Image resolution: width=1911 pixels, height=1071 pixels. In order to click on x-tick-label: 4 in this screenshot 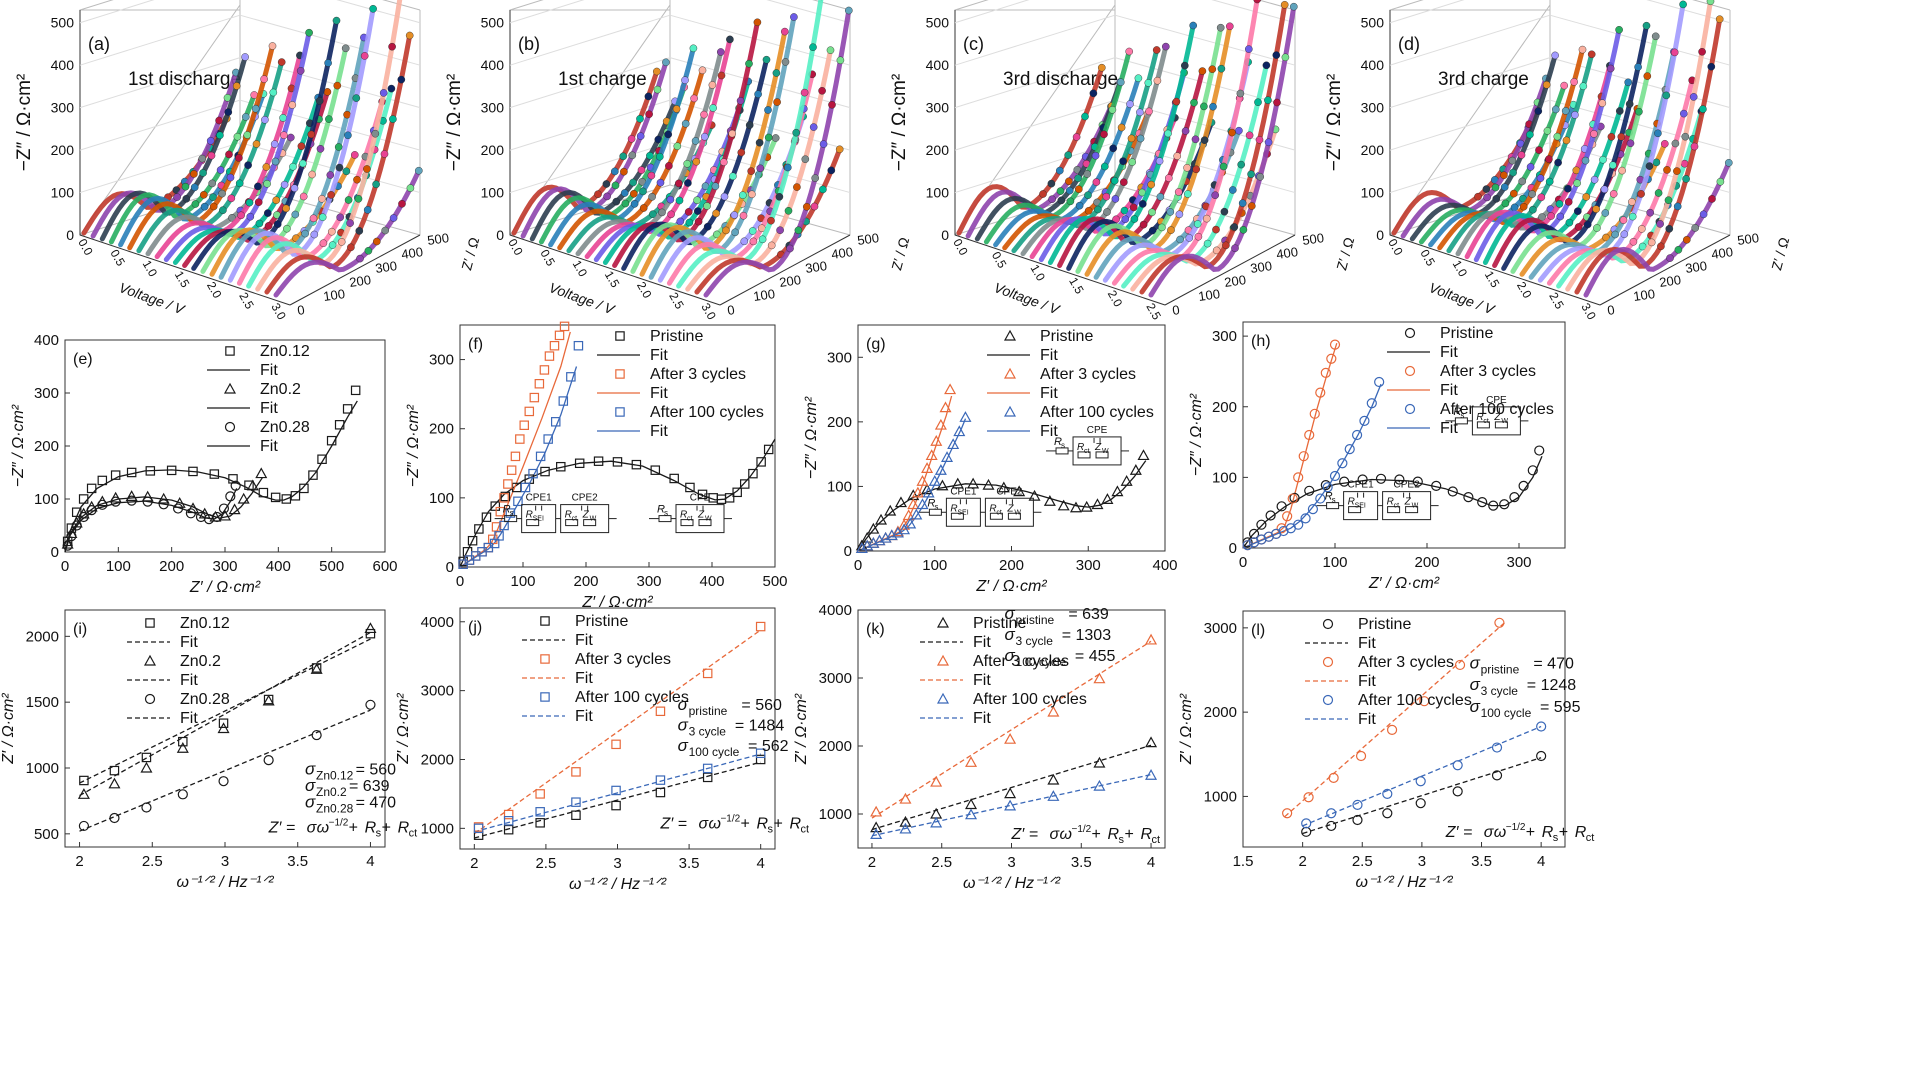, I will do `click(1151, 862)`.